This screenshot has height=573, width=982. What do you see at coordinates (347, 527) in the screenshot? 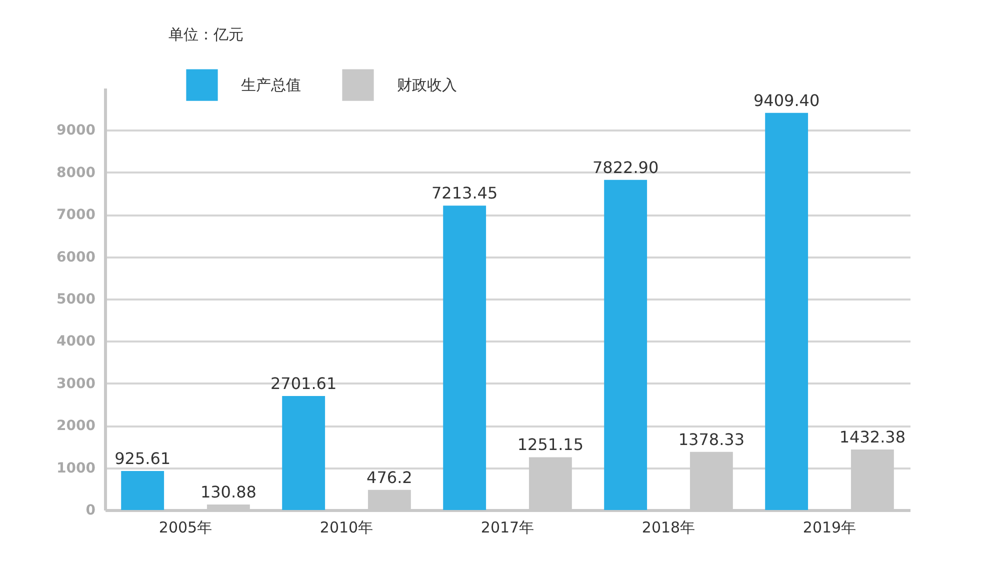
I see `x-tick-label: 2010年` at bounding box center [347, 527].